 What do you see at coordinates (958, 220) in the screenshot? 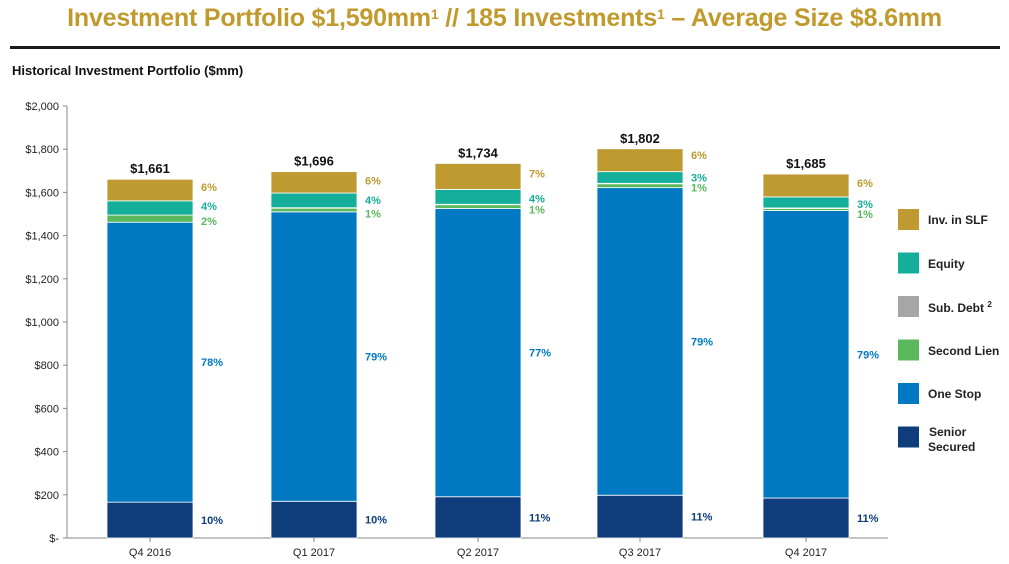
I see `legend-label: Inv. in SLF` at bounding box center [958, 220].